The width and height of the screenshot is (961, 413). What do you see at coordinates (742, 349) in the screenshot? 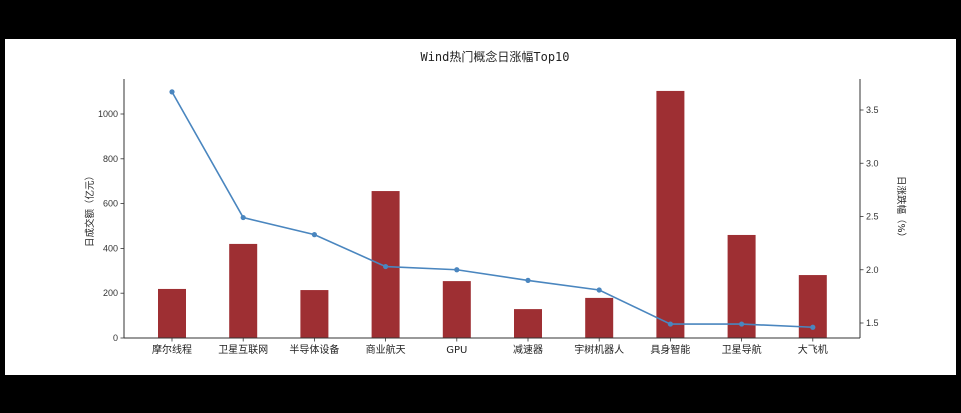
I see `x-tick-label: 卫星导航` at bounding box center [742, 349].